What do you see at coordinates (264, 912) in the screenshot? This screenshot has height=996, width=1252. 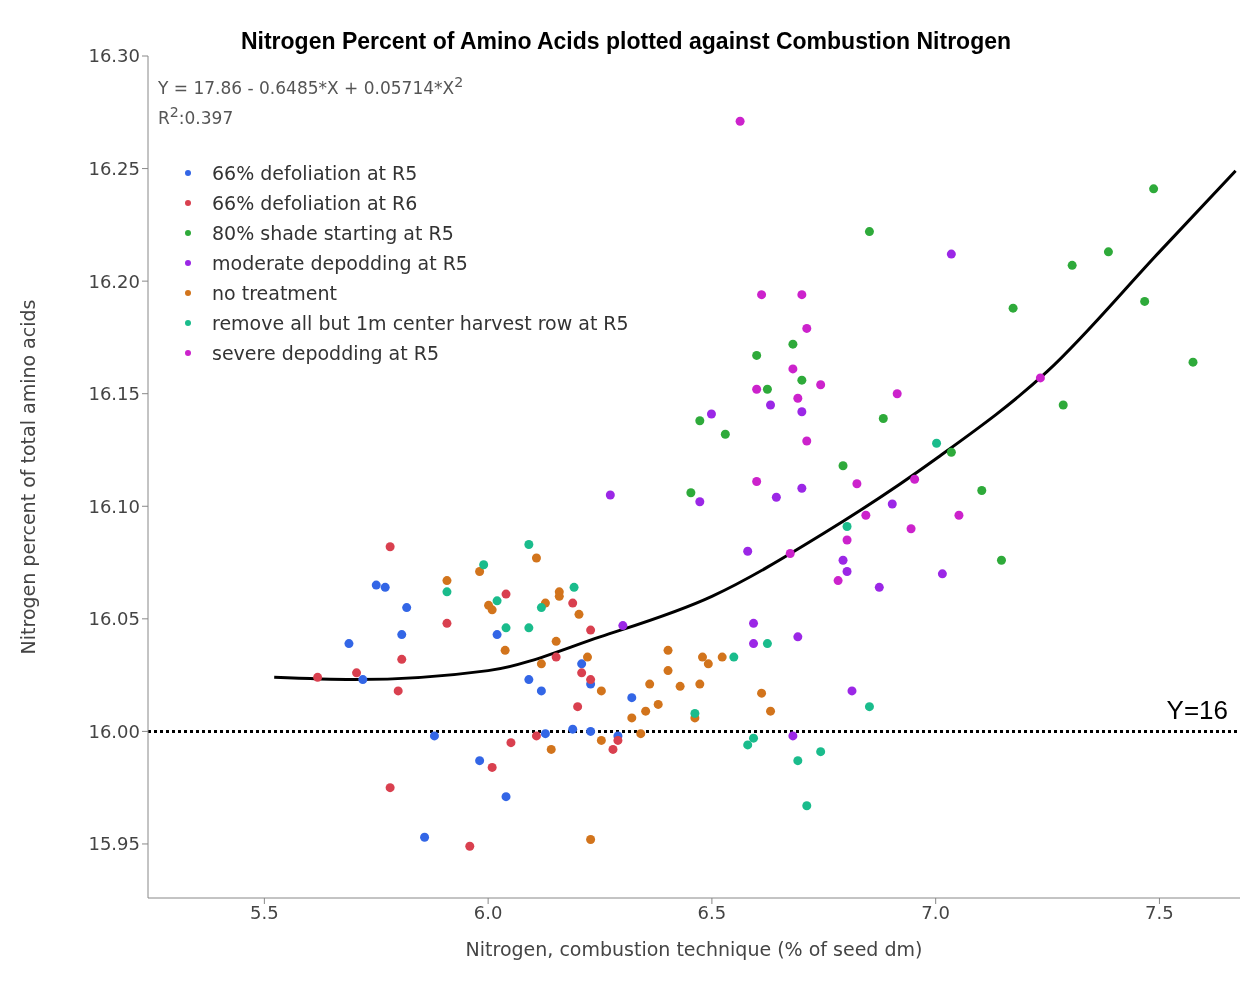 I see `x-tick-label: 5.5` at bounding box center [264, 912].